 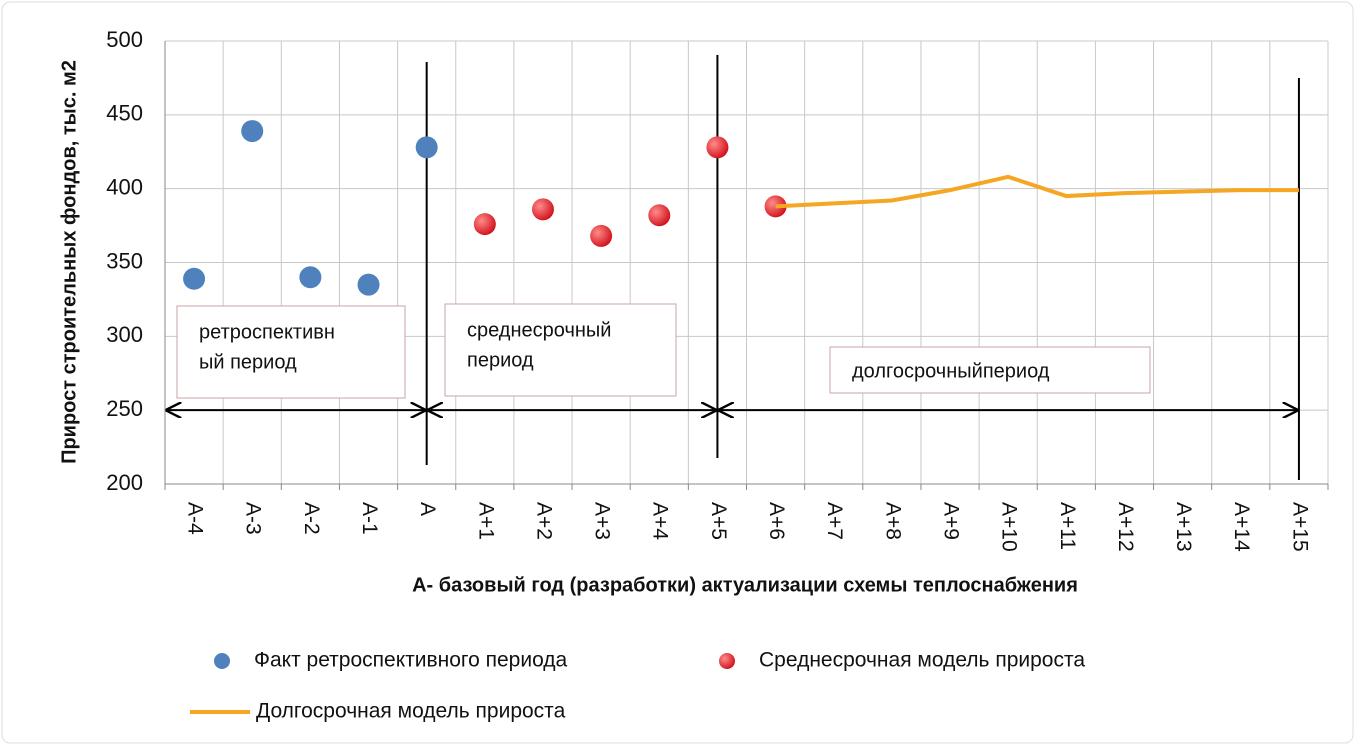 I want to click on x-tick-label: А+11, so click(x=1067, y=526).